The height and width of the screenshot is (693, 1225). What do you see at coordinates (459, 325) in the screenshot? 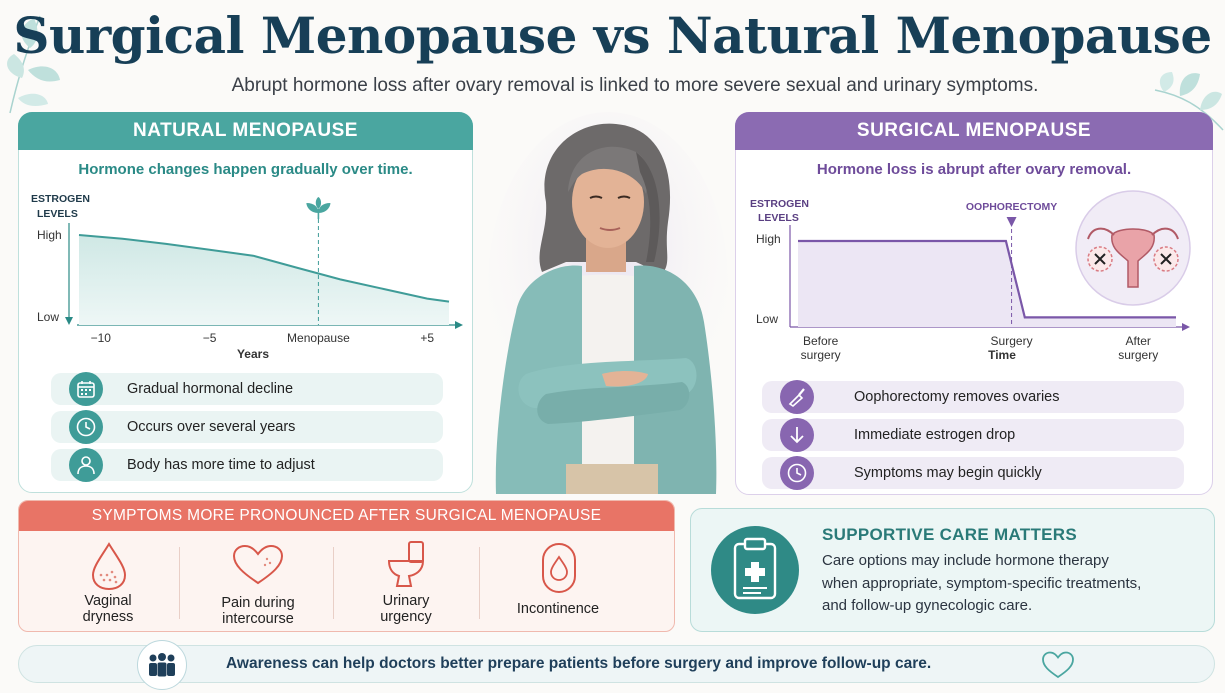
I see `natural-x-arrow` at bounding box center [459, 325].